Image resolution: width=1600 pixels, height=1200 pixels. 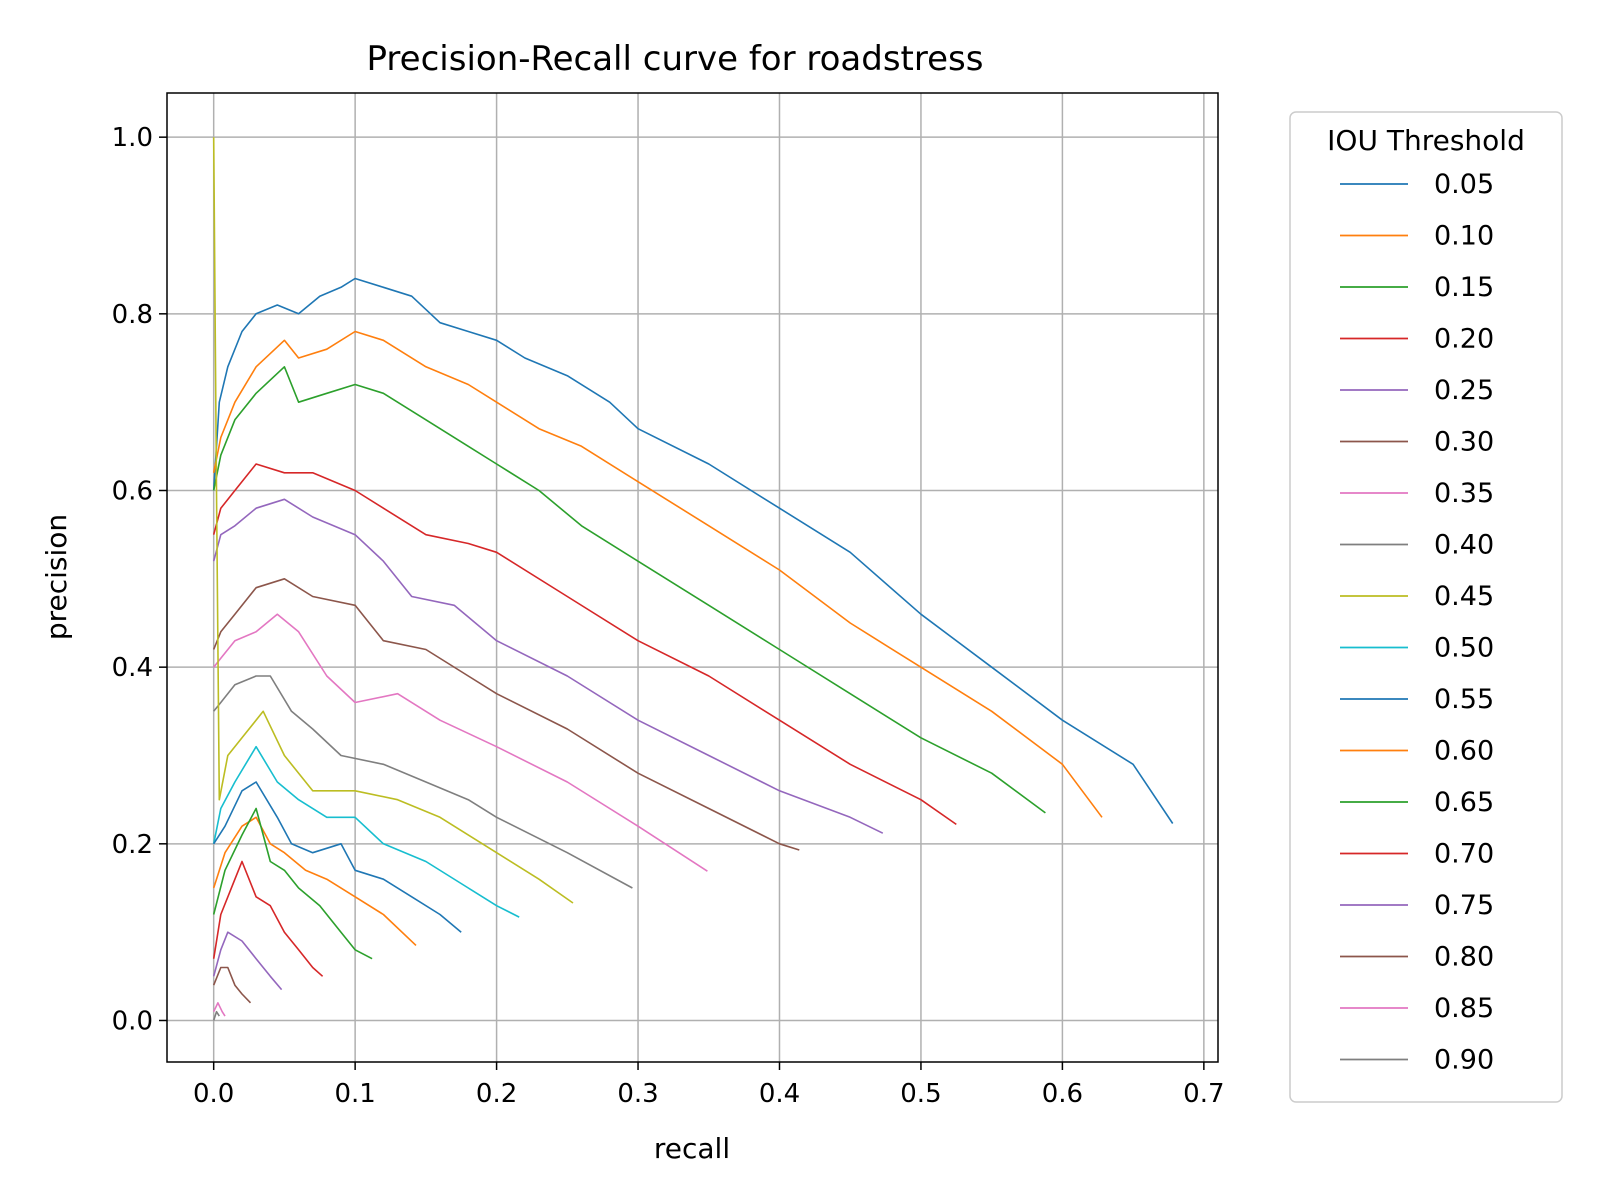 What do you see at coordinates (1464, 802) in the screenshot?
I see `legend-label: 0.65` at bounding box center [1464, 802].